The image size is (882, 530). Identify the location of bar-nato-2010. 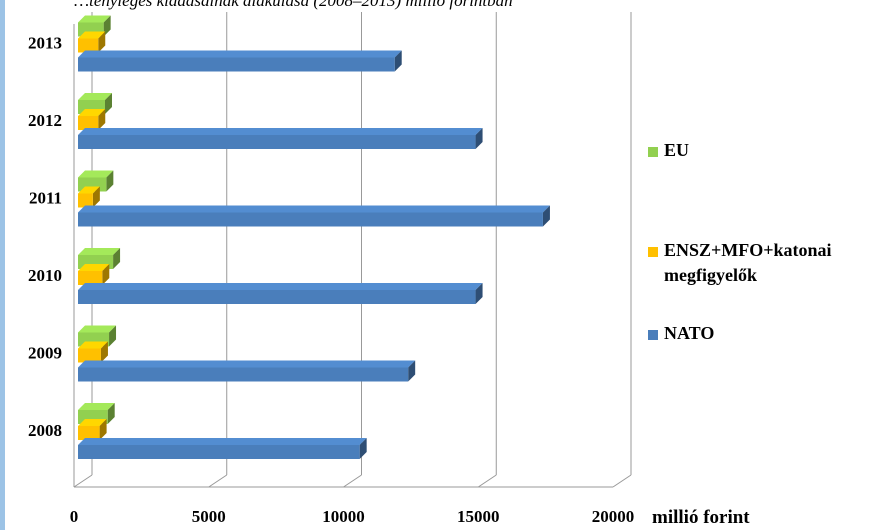
(280, 293).